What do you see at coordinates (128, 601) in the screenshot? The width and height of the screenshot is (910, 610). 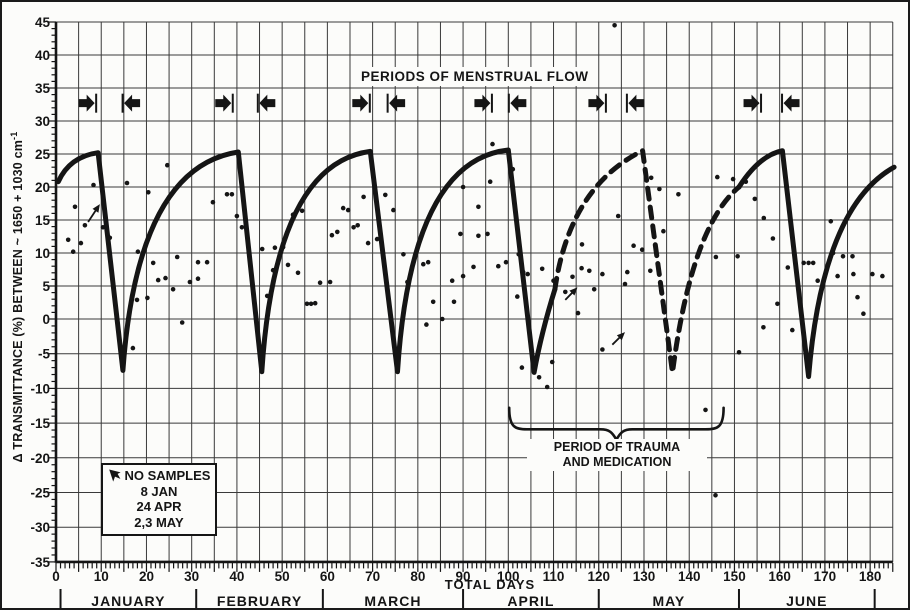 I see `month-label: JANUARY` at bounding box center [128, 601].